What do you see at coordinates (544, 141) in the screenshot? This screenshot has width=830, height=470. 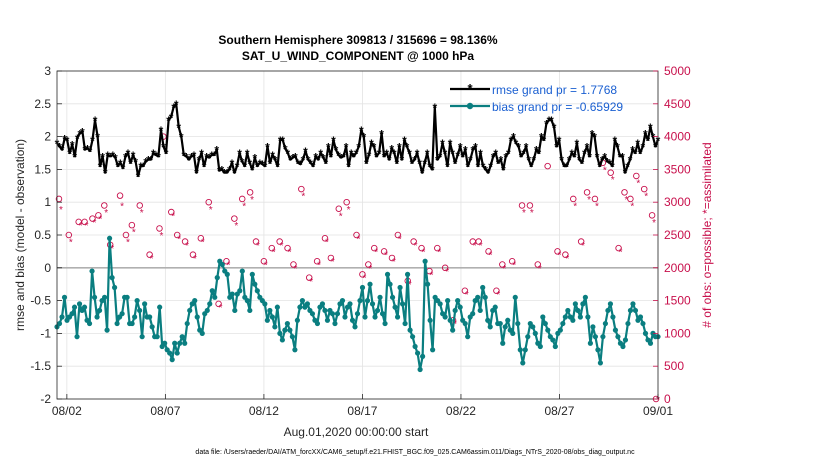 I see `rmse-point-192: *` at bounding box center [544, 141].